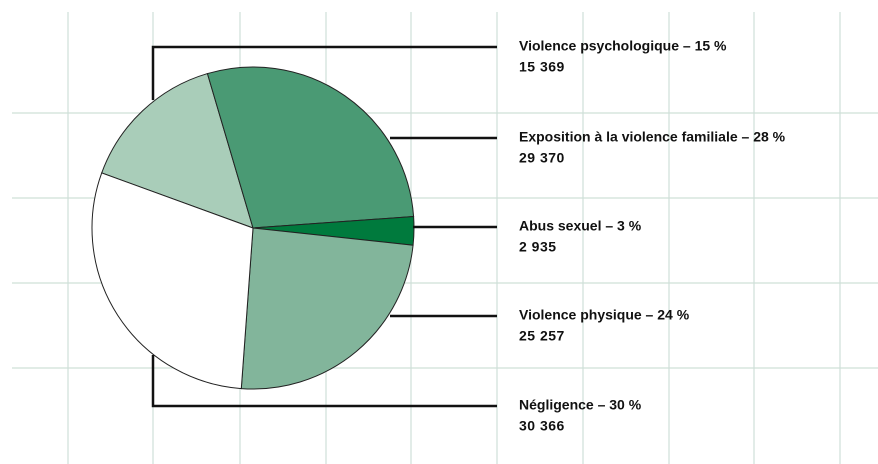 The width and height of the screenshot is (878, 464). I want to click on value-label: 2 935, so click(538, 247).